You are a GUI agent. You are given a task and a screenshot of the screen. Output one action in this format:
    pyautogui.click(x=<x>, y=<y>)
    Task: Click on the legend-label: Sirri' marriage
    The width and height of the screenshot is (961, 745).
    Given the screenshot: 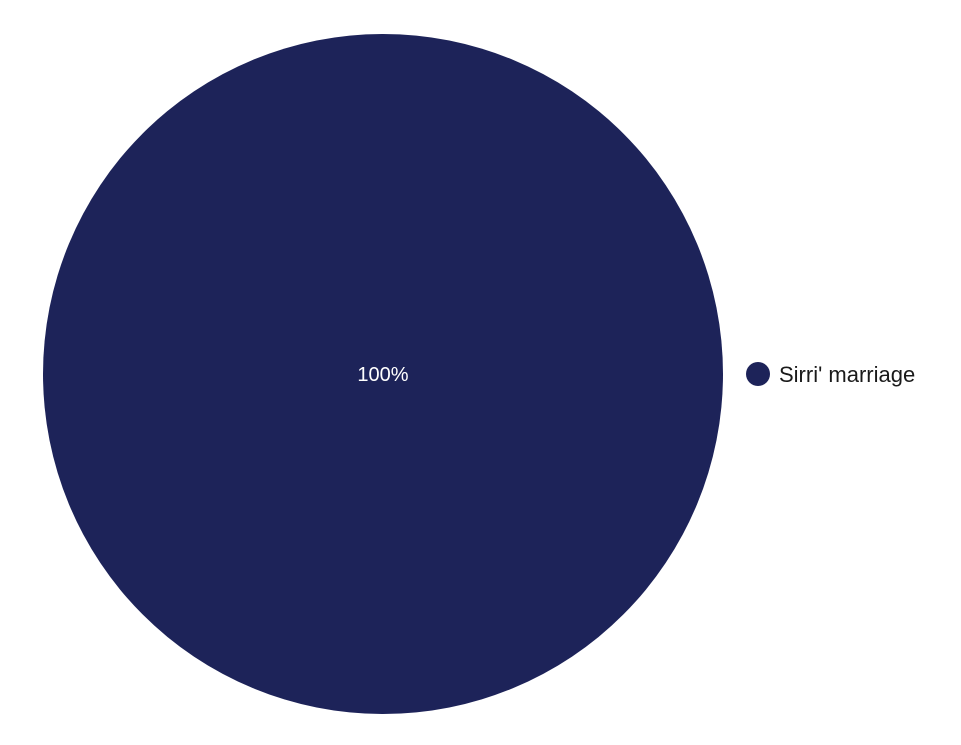 What is the action you would take?
    pyautogui.click(x=847, y=374)
    